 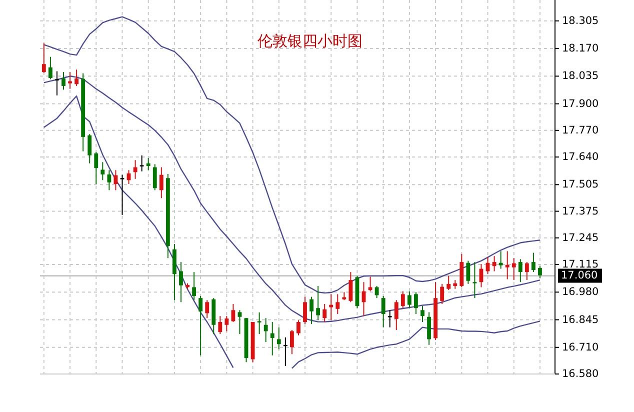 I want to click on y-tick-label: 17.115, so click(x=580, y=264).